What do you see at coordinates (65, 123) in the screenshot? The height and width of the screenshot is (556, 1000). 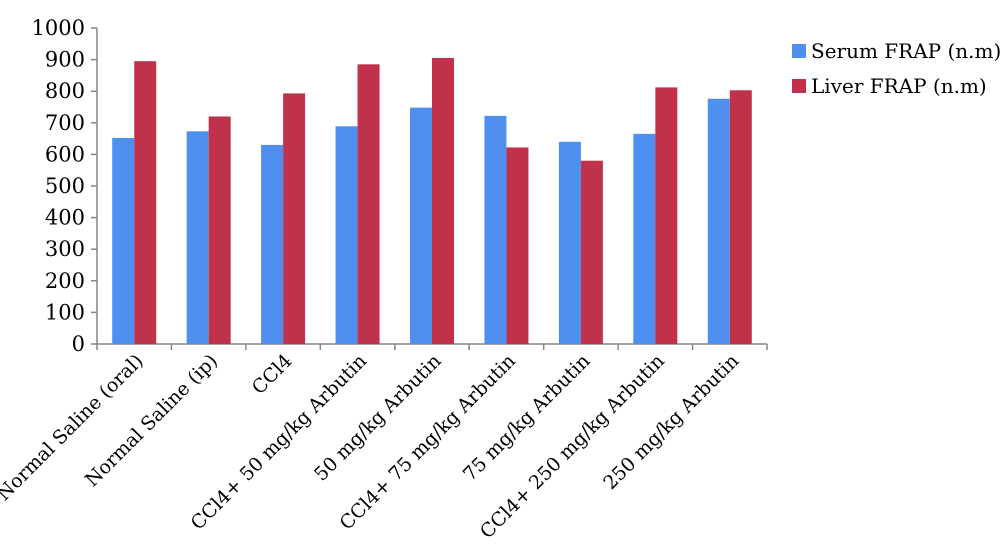 I see `y-tick-label: 700` at bounding box center [65, 123].